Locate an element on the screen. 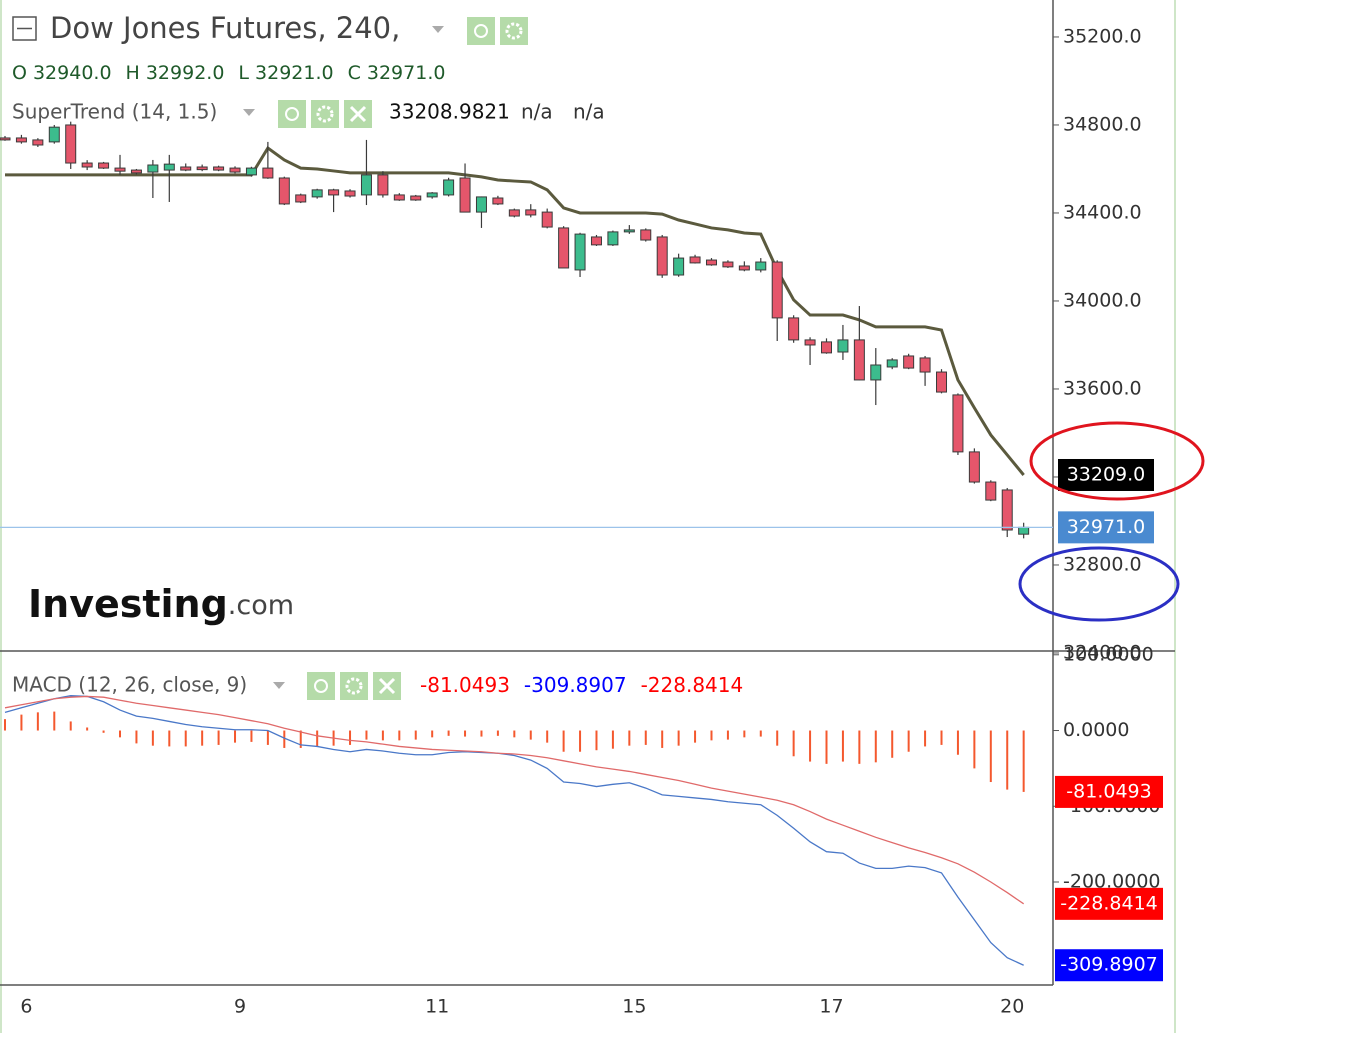 The image size is (1366, 1037). collapse-icon is located at coordinates (24, 28).